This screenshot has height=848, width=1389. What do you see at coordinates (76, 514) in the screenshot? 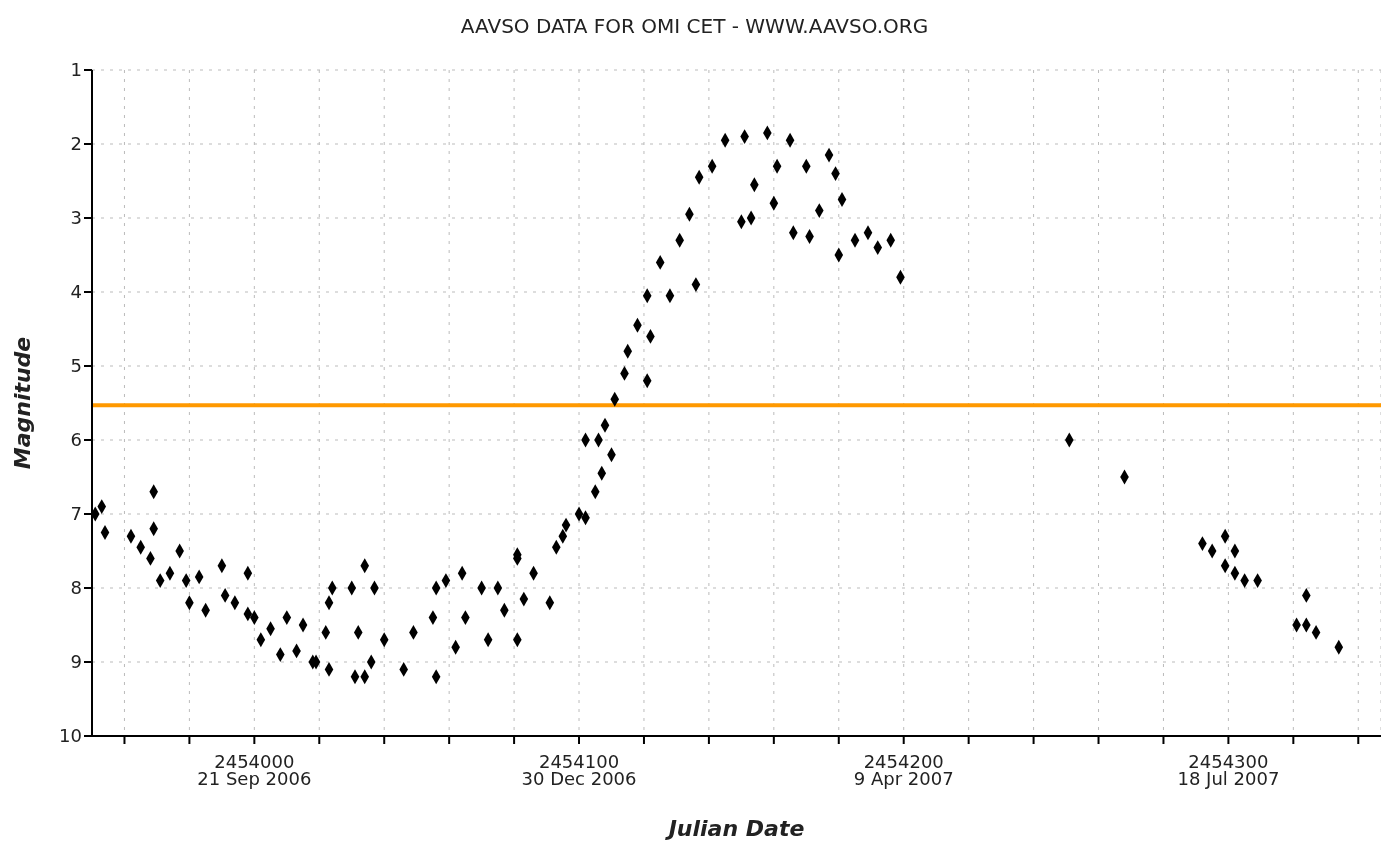
I see `y-tick-label: 7` at bounding box center [76, 514].